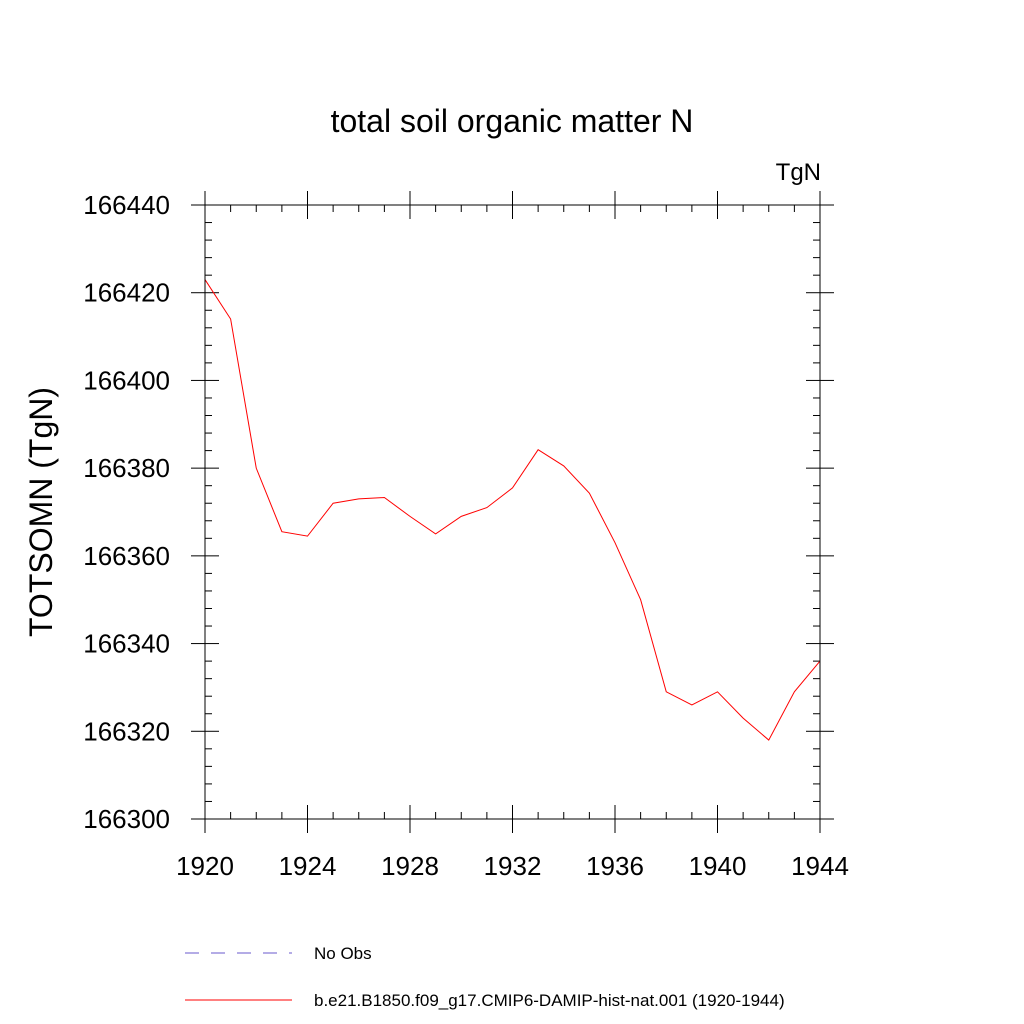  I want to click on x-tick-label: 1928, so click(410, 866).